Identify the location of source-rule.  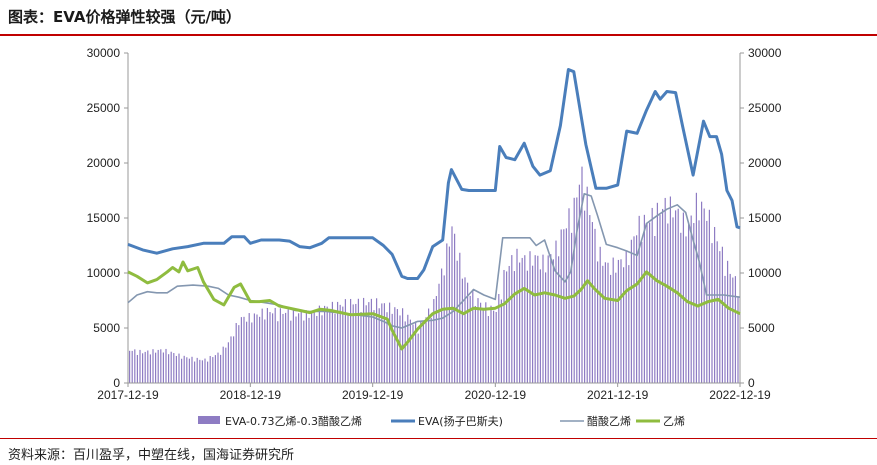
(438, 438).